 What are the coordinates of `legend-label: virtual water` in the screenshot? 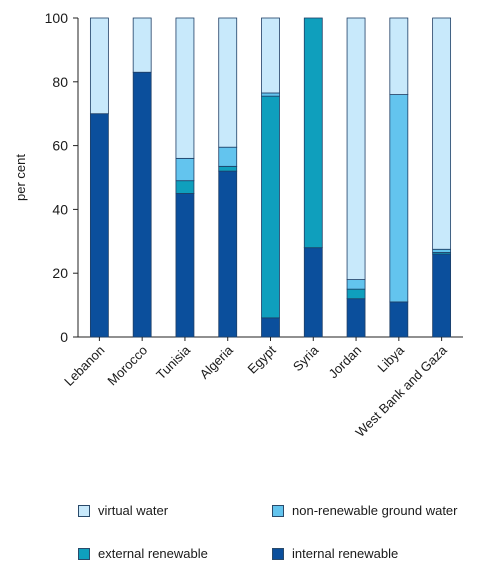 It's located at (133, 510).